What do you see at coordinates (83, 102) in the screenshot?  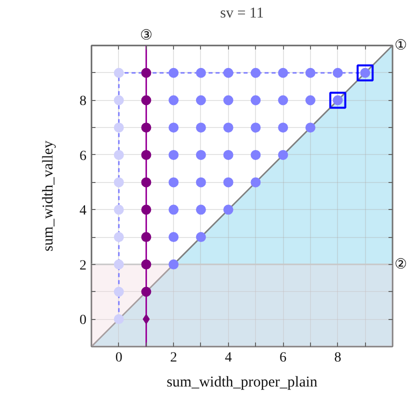 I see `y-tick-label: 8` at bounding box center [83, 102].